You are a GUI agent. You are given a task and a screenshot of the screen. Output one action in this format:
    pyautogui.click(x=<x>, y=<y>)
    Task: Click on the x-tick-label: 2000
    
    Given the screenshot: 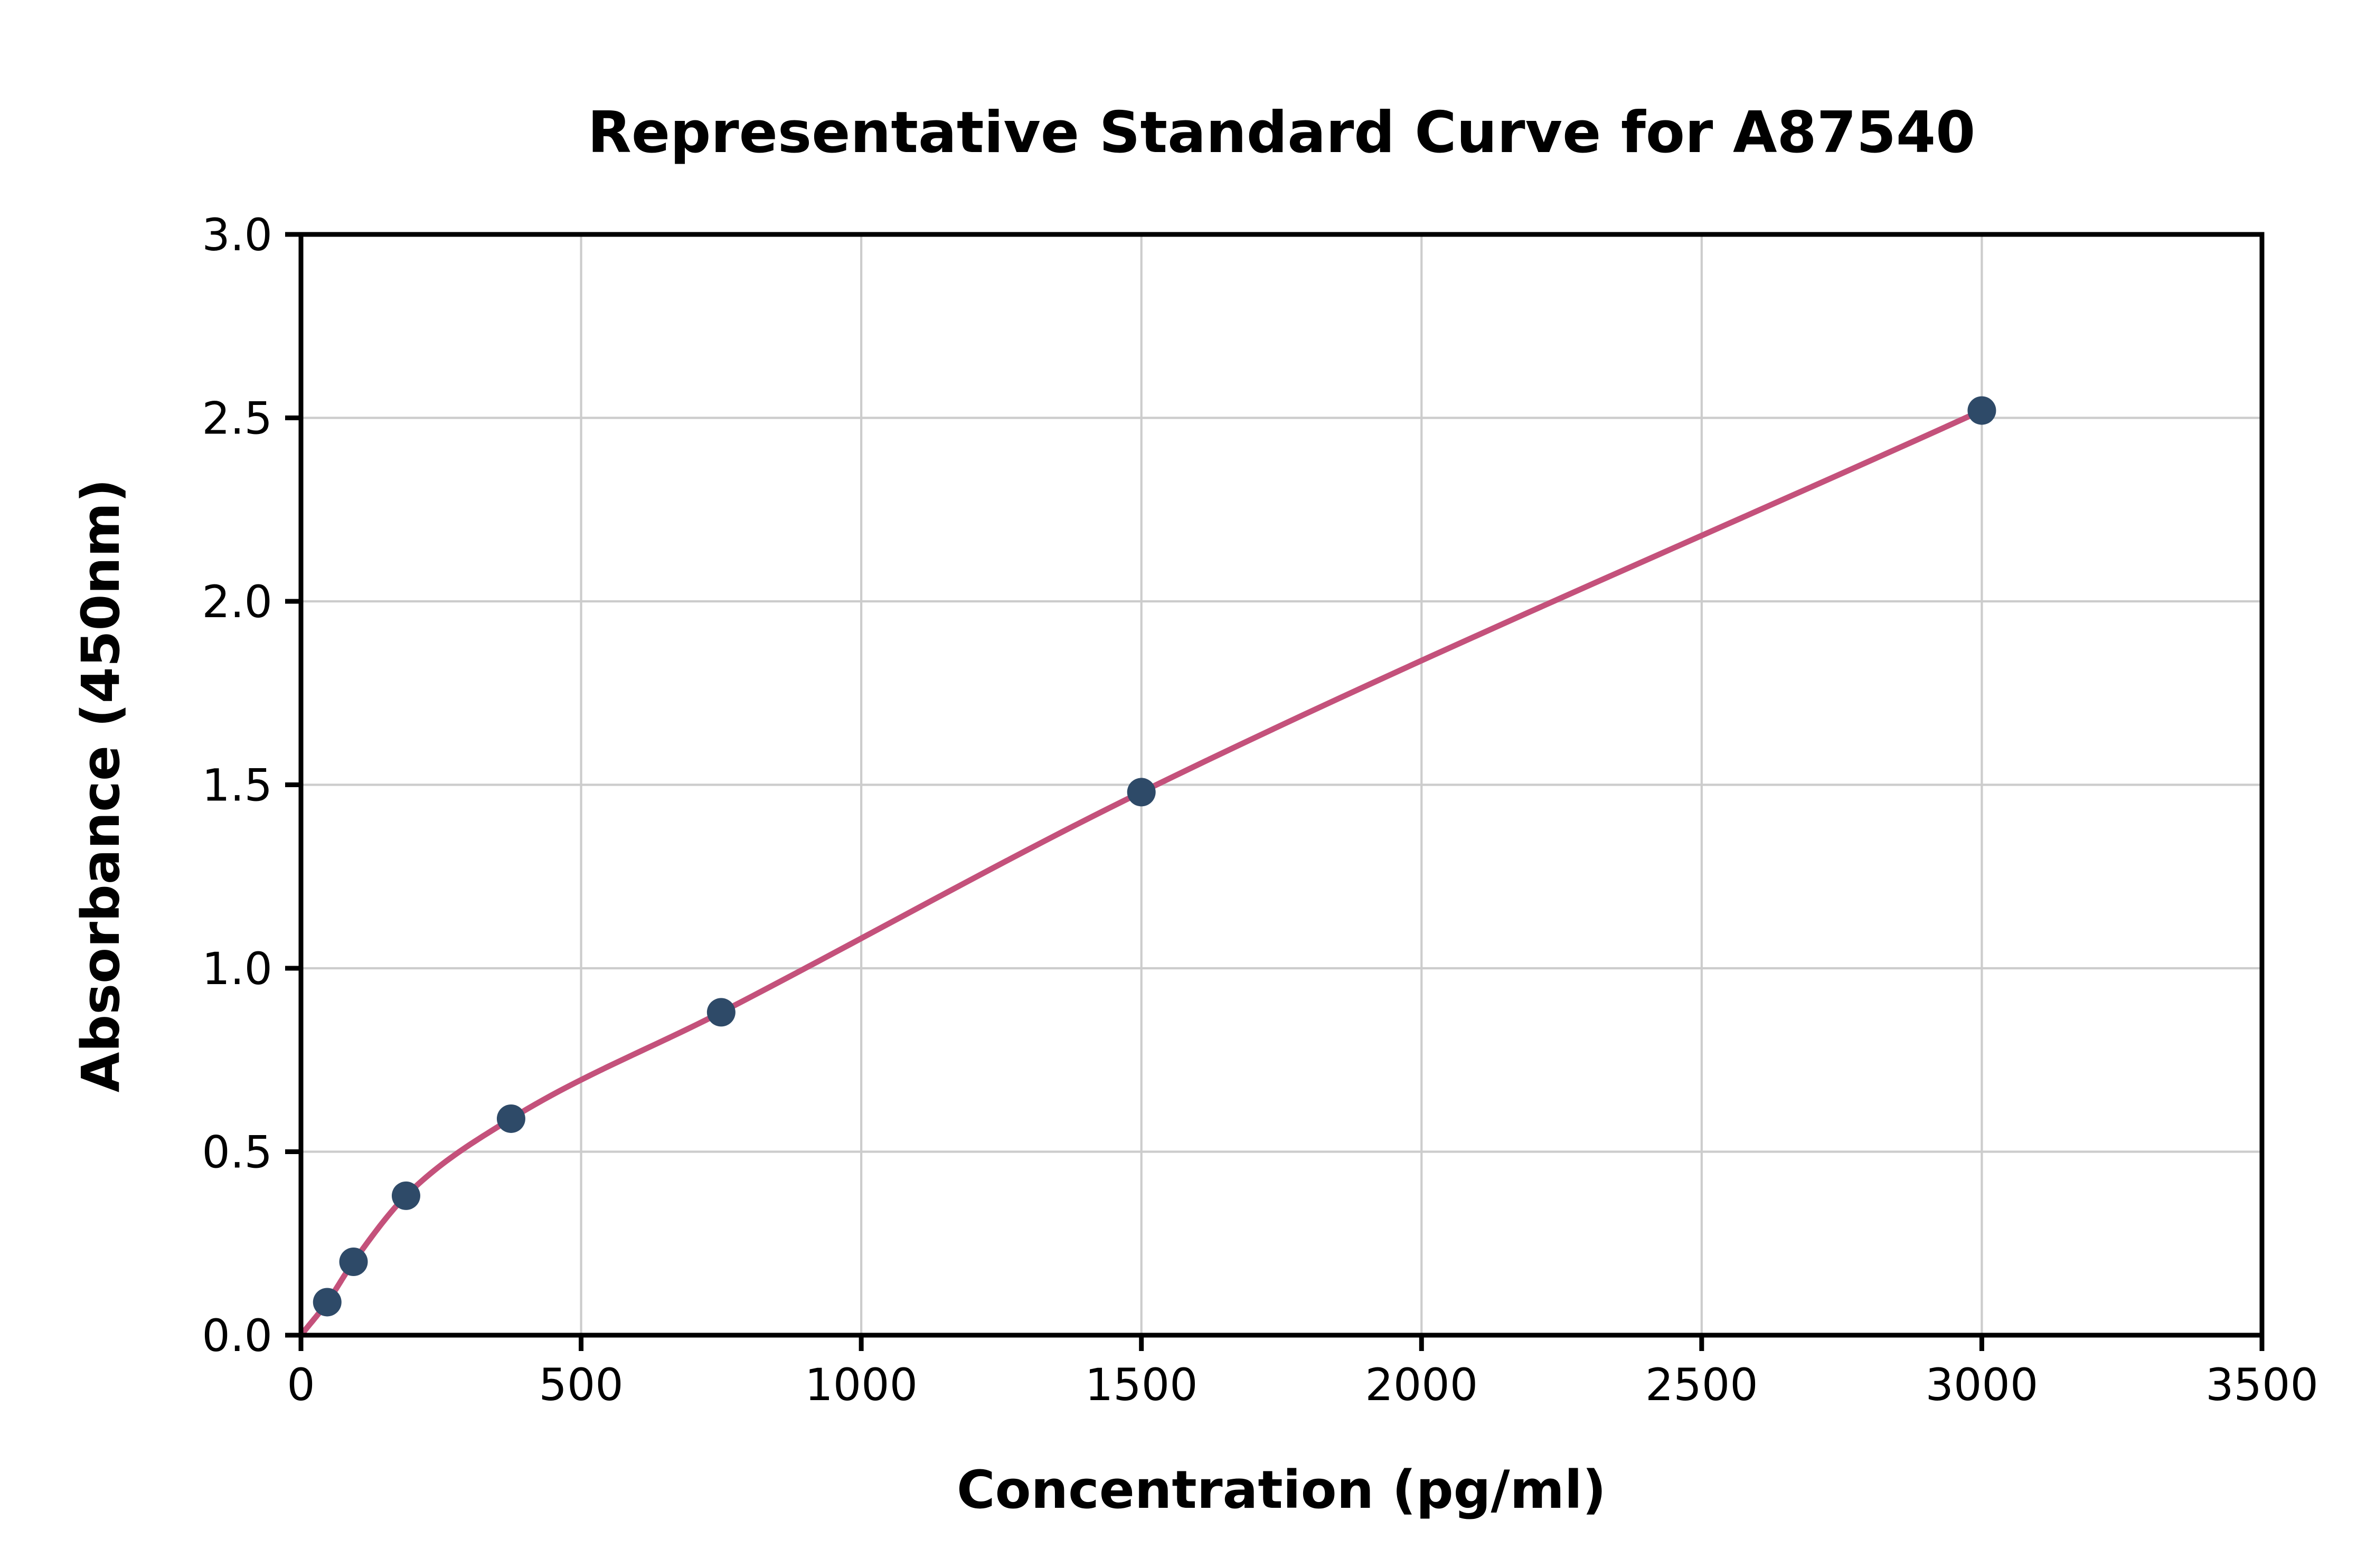 What is the action you would take?
    pyautogui.click(x=1421, y=1385)
    